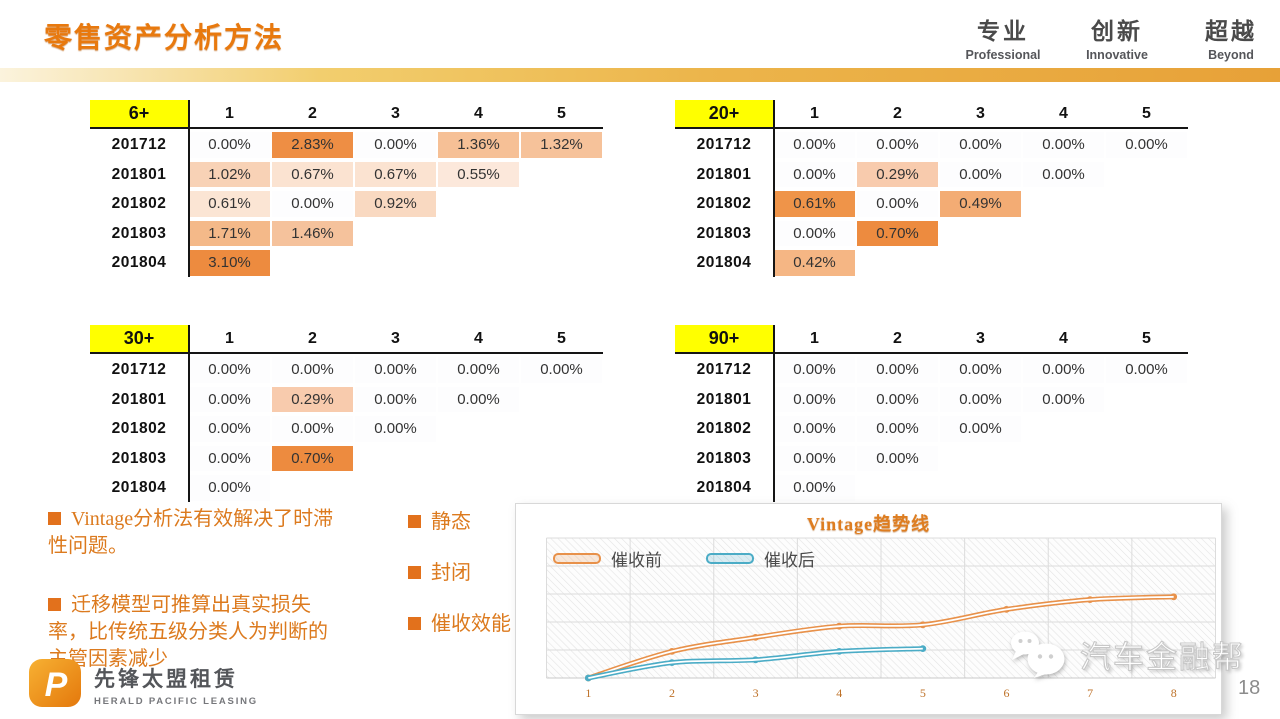 This screenshot has width=1280, height=719. What do you see at coordinates (229, 338) in the screenshot?
I see `table-column-header: 1` at bounding box center [229, 338].